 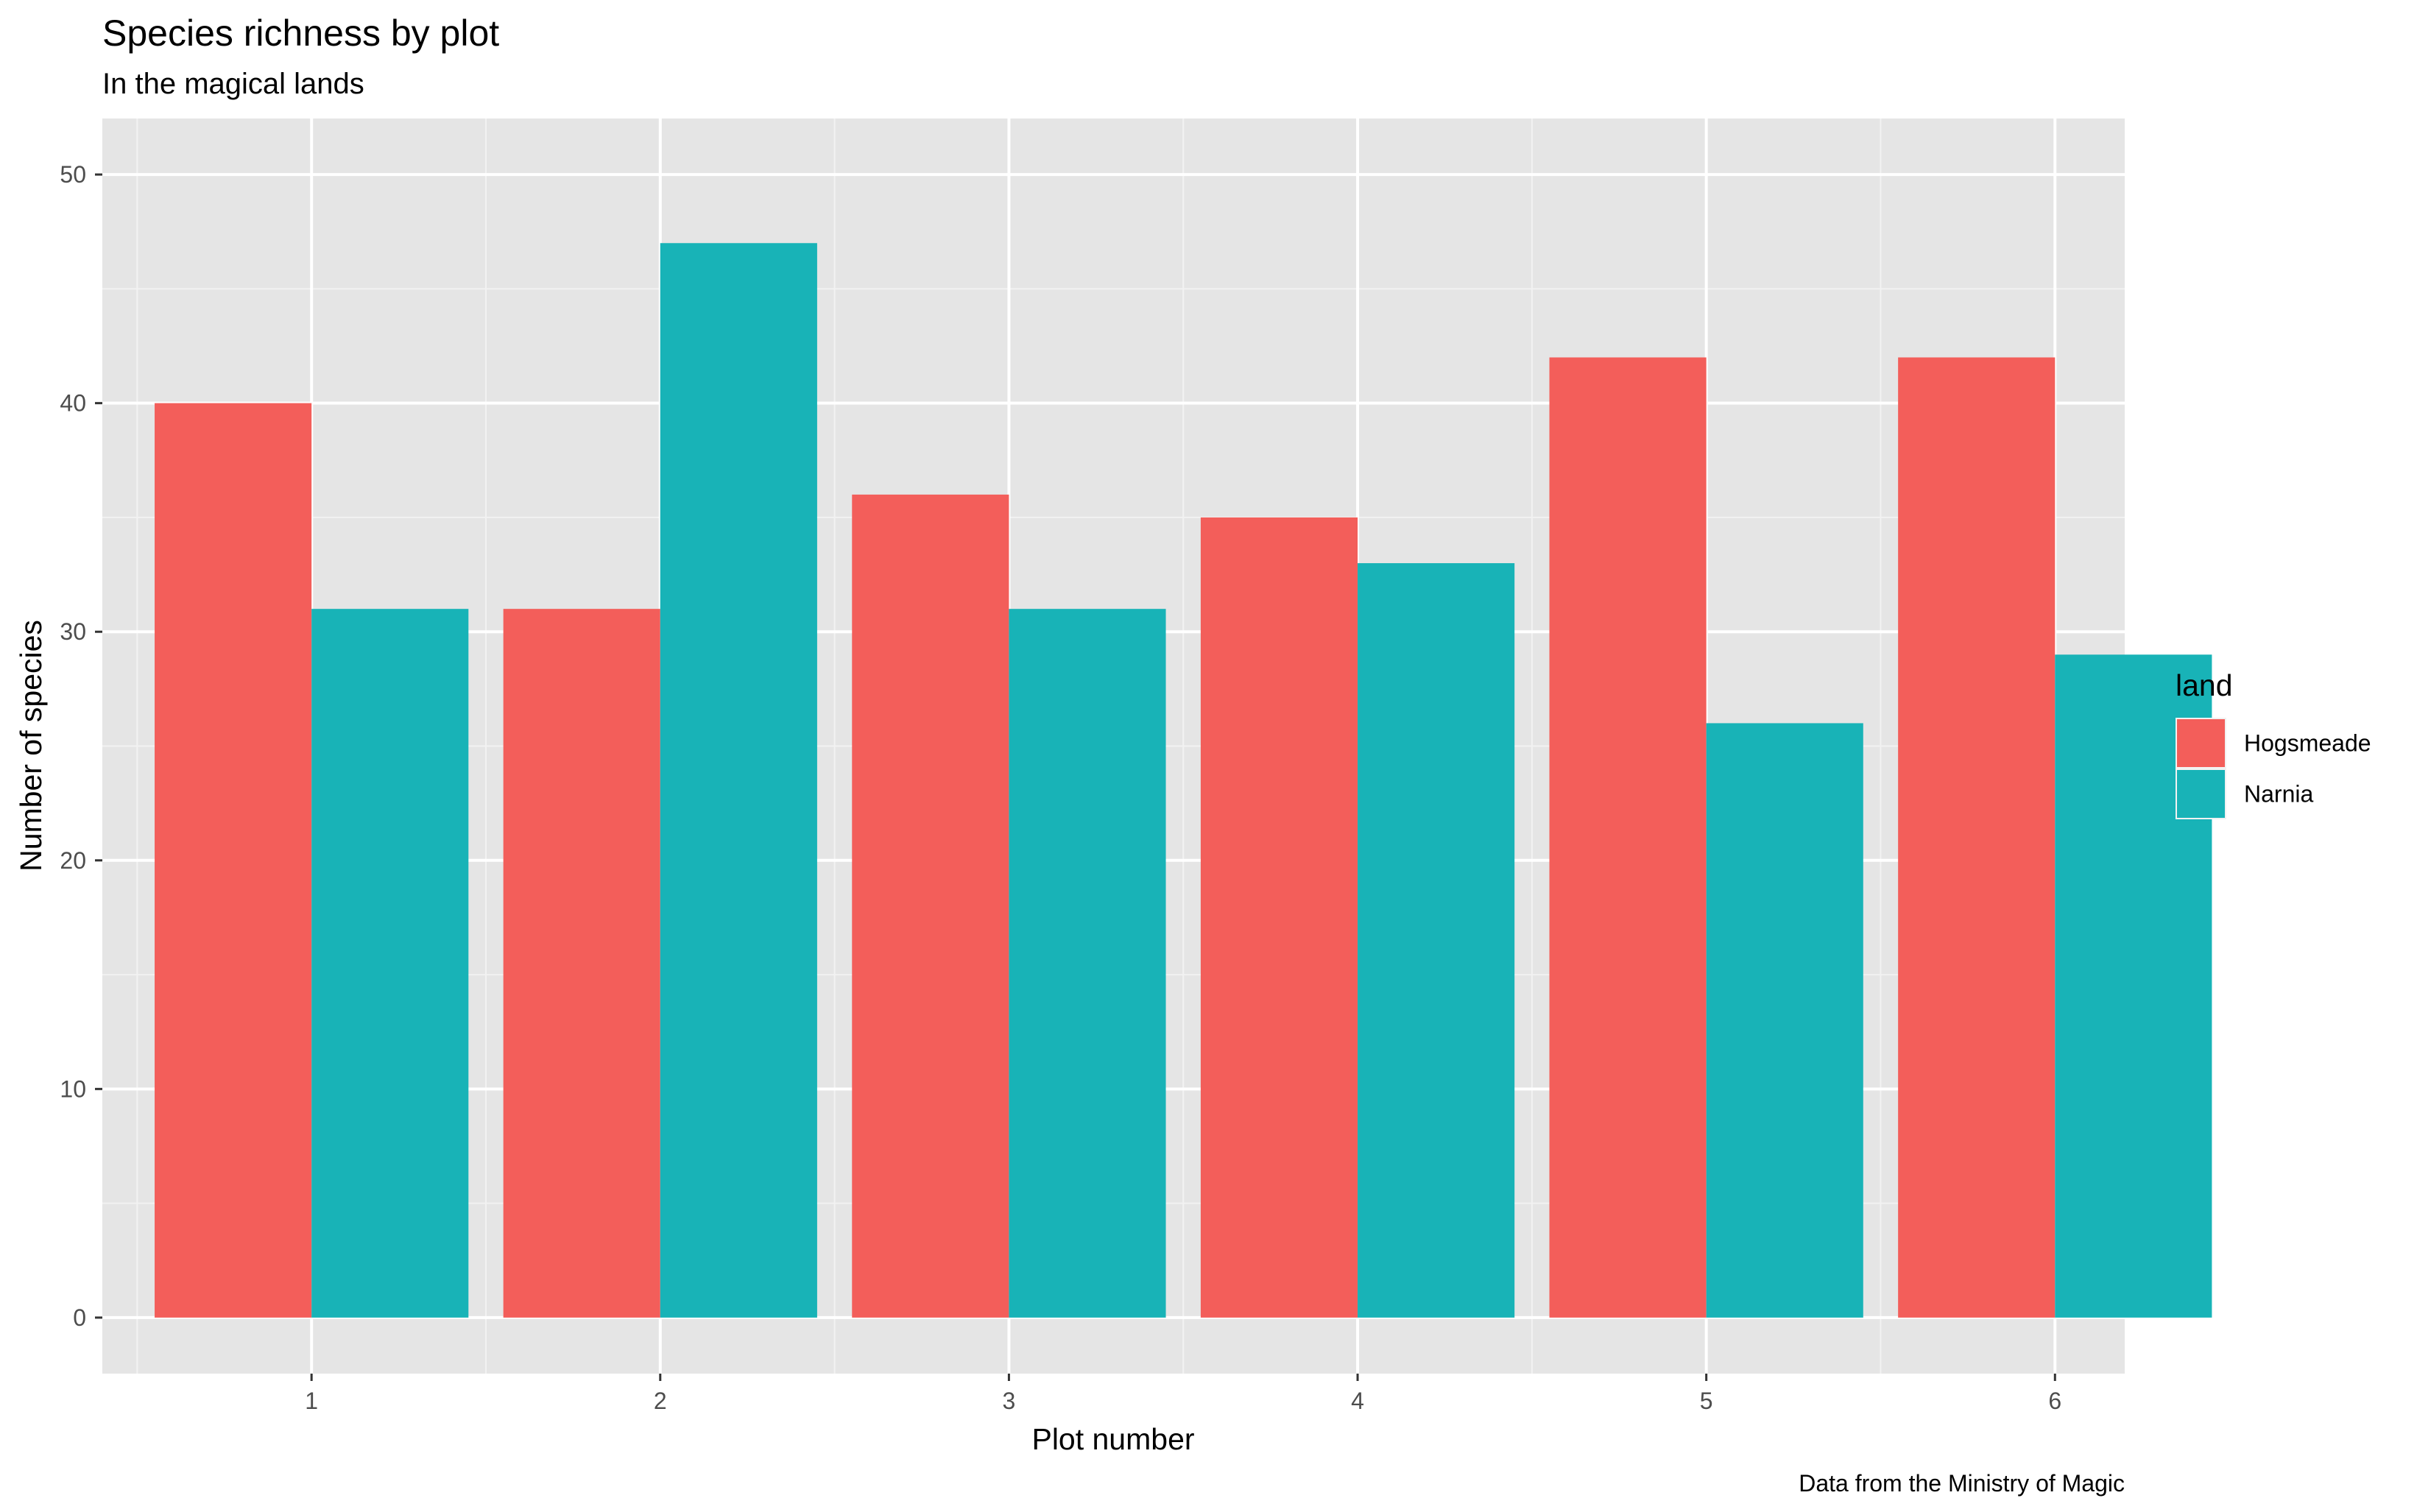 What do you see at coordinates (2201, 794) in the screenshot?
I see `legend-key-narnia` at bounding box center [2201, 794].